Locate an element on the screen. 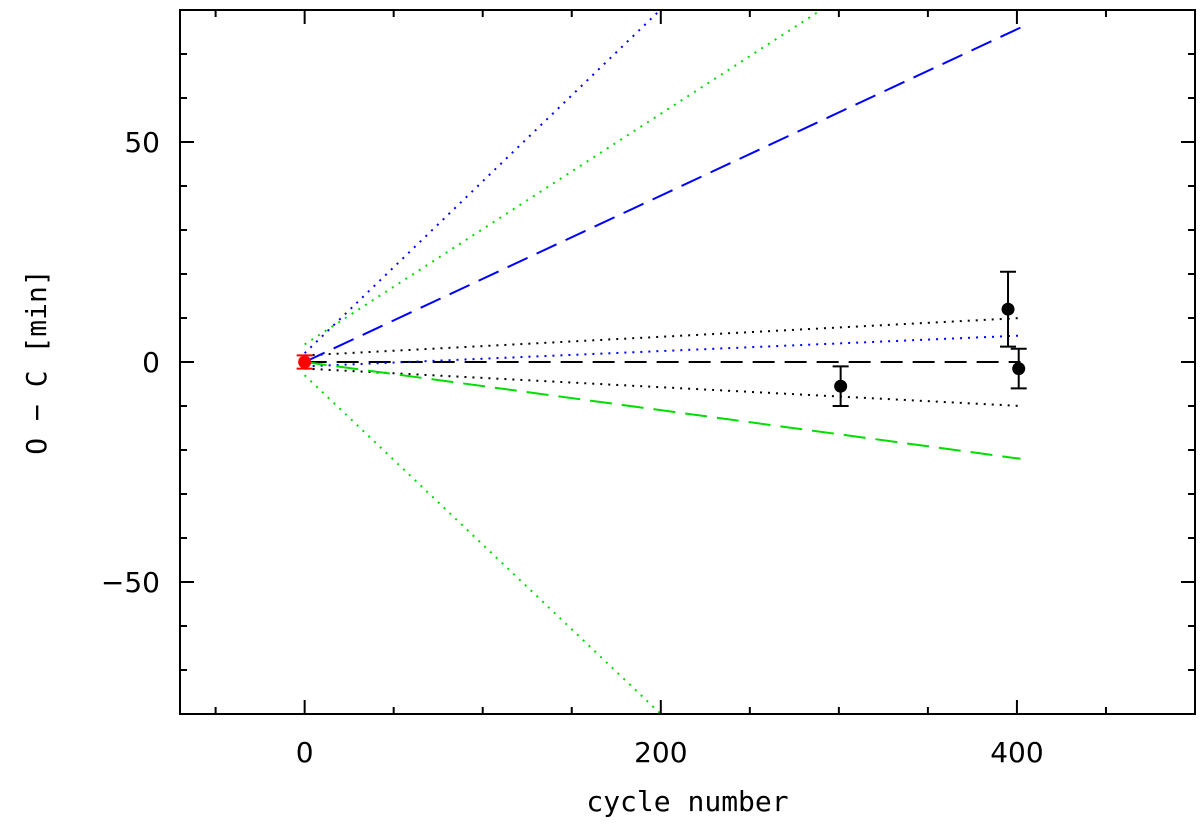 The width and height of the screenshot is (1200, 829). data-points is located at coordinates (661, 338).